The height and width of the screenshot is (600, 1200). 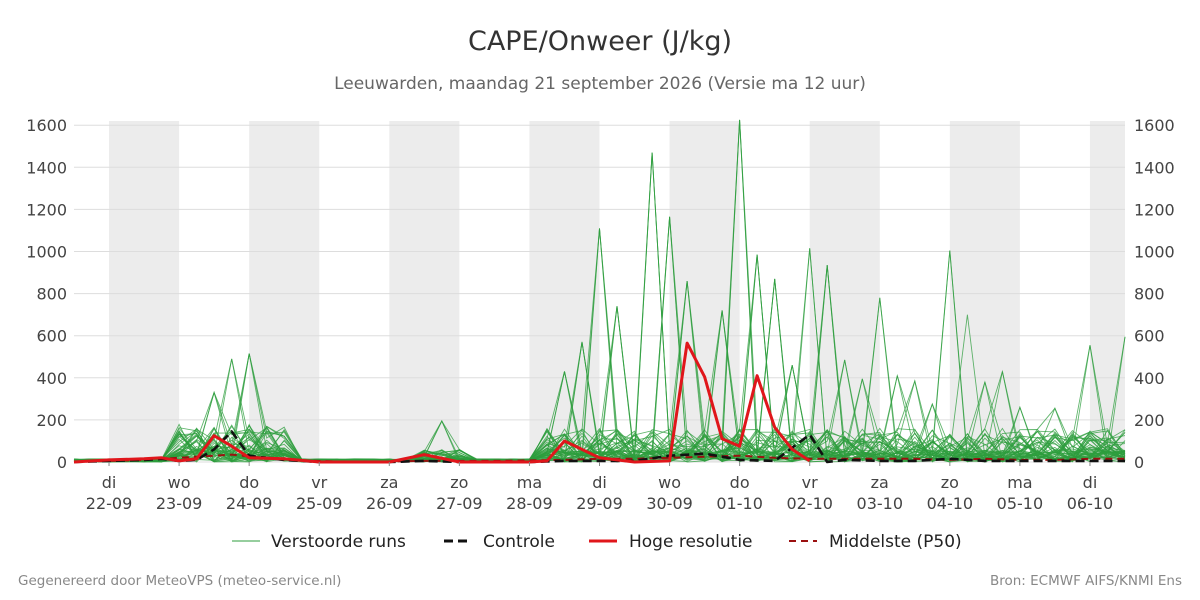 What do you see at coordinates (740, 482) in the screenshot?
I see `x-tick-day-01-10: do` at bounding box center [740, 482].